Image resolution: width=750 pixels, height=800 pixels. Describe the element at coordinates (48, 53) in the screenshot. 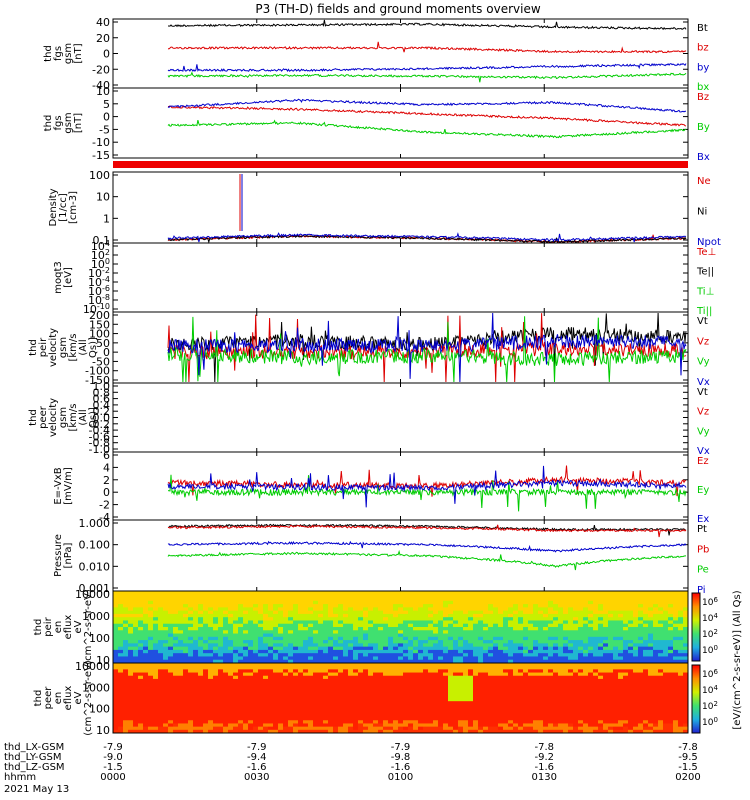

I see `y-axis-label-line: thd` at that location.